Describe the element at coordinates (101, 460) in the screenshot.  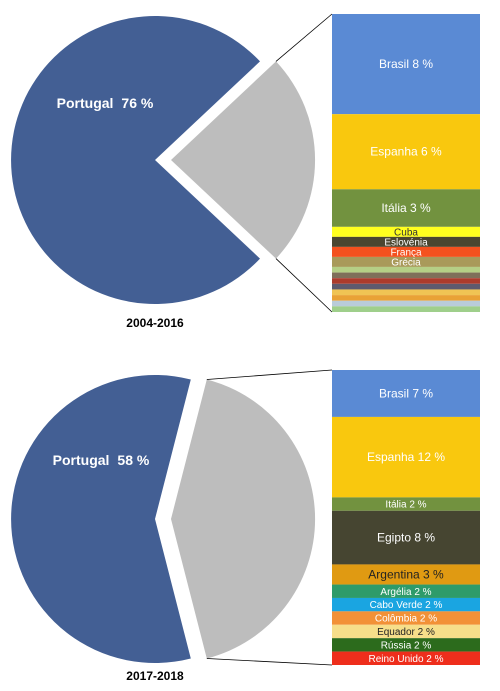
I see `pie-label-portugal: Portugal 58 %` at that location.